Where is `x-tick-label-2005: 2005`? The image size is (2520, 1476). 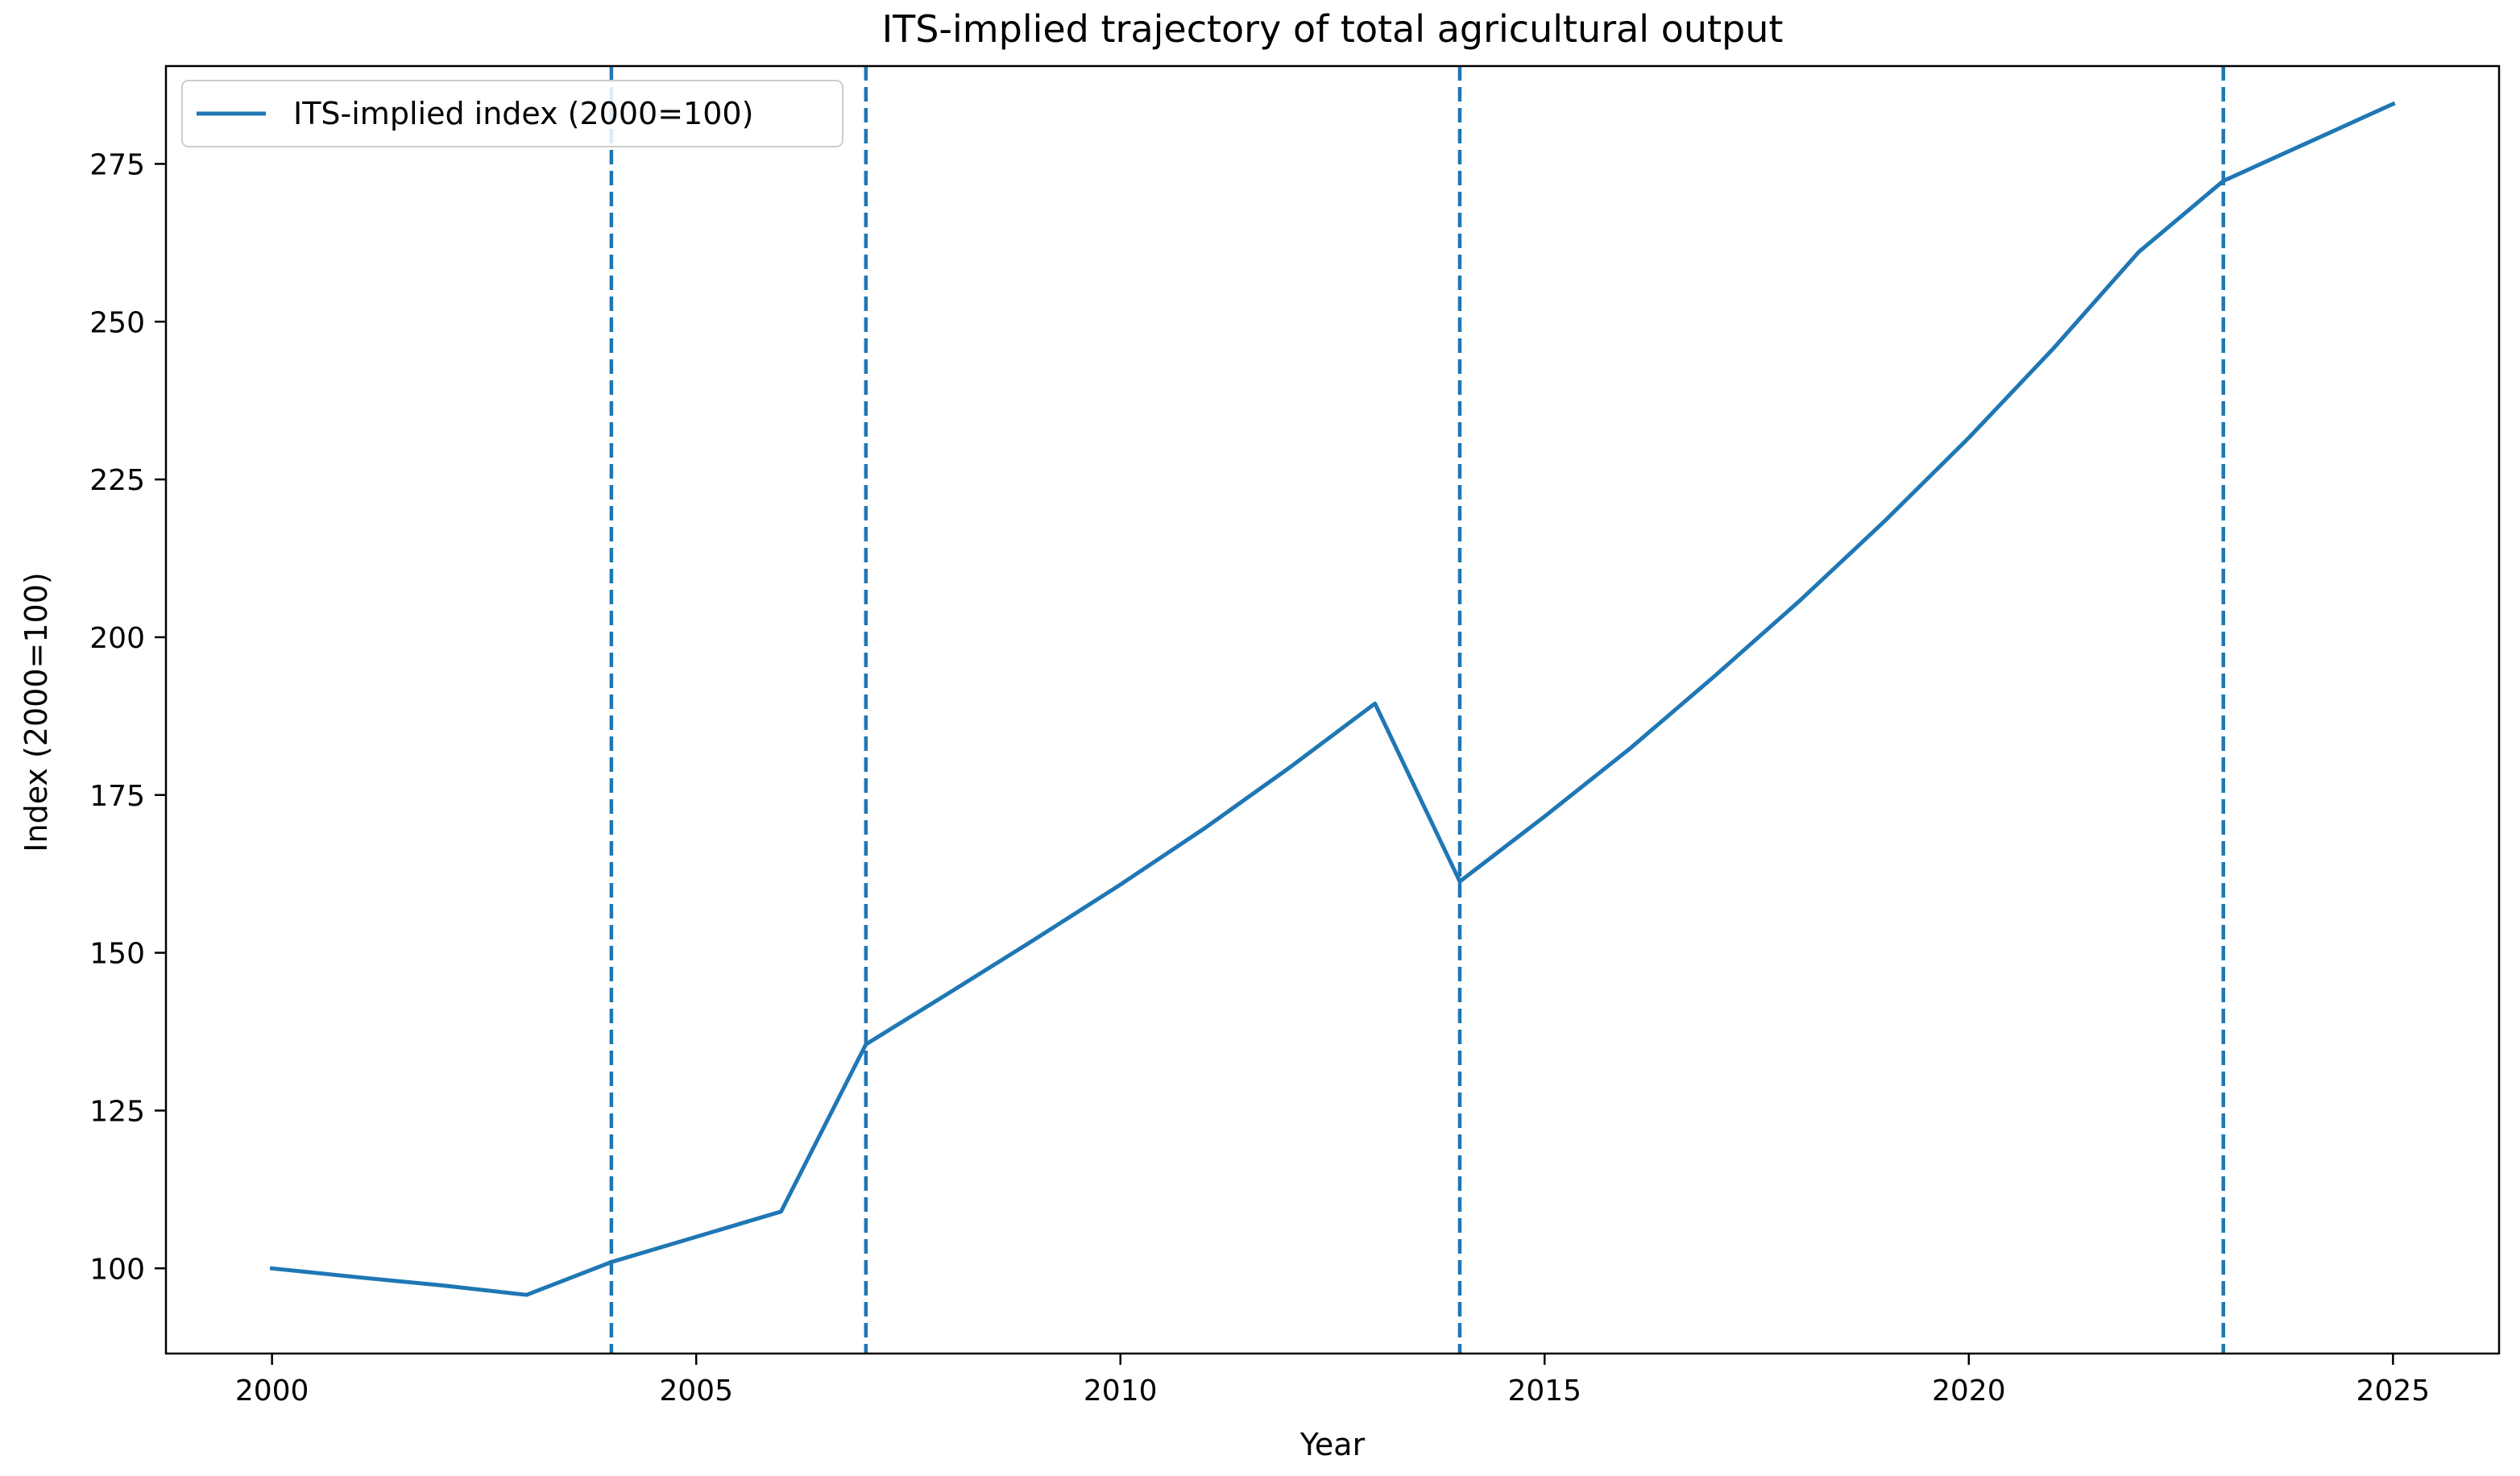
x-tick-label-2005: 2005 is located at coordinates (696, 1391).